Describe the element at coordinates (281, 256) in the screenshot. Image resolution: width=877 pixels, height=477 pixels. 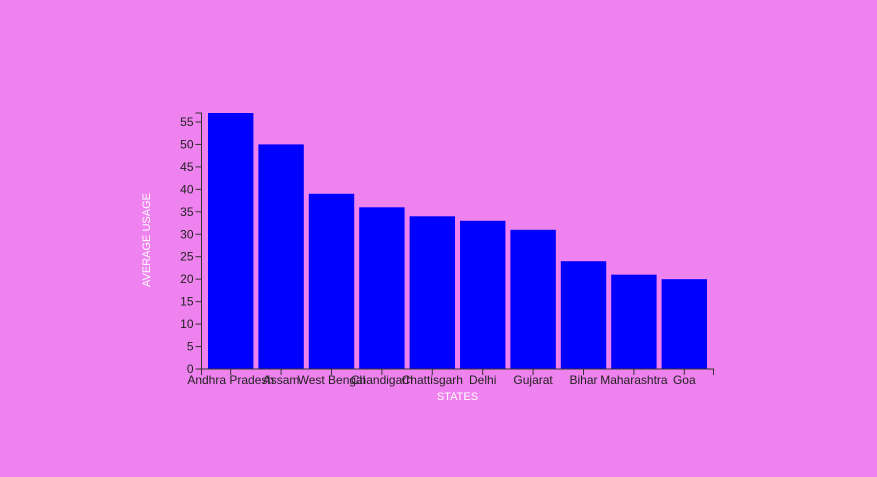
I see `bar-assam` at that location.